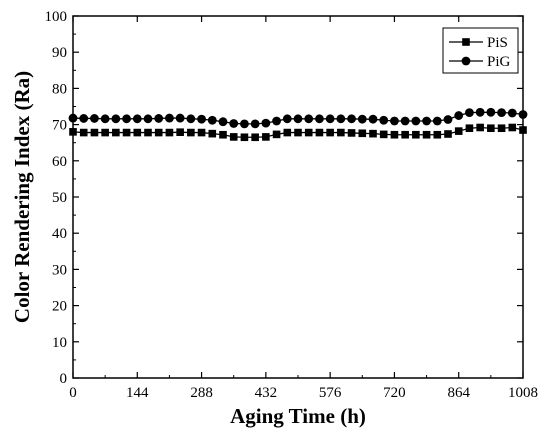 This screenshot has width=550, height=444. Describe the element at coordinates (64, 379) in the screenshot. I see `y-tick-label: 0` at that location.